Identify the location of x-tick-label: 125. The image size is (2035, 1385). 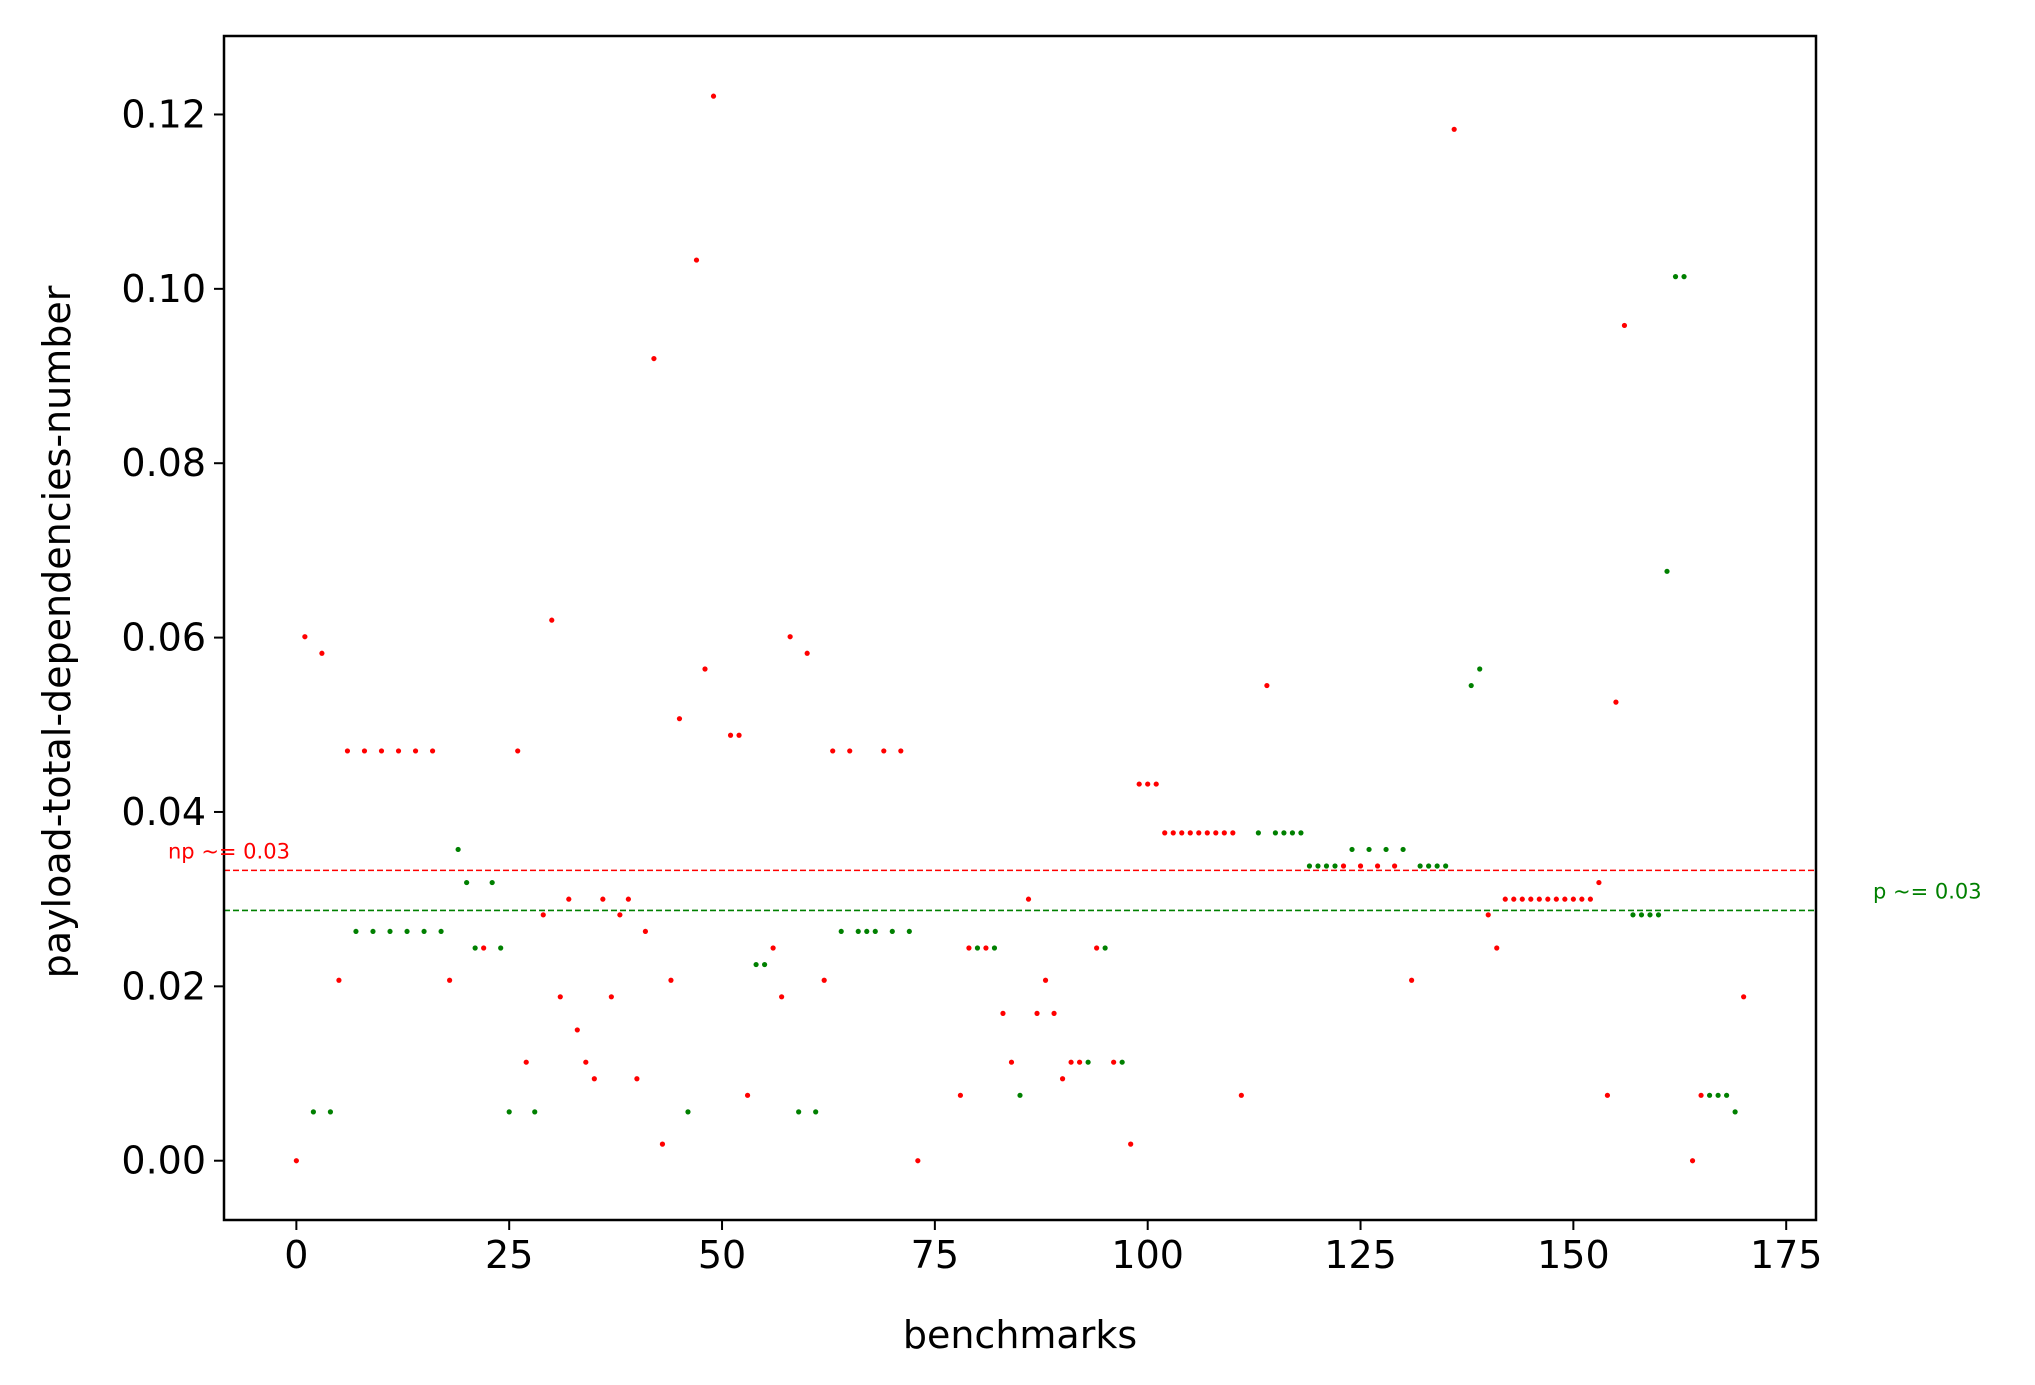
(1360, 1255).